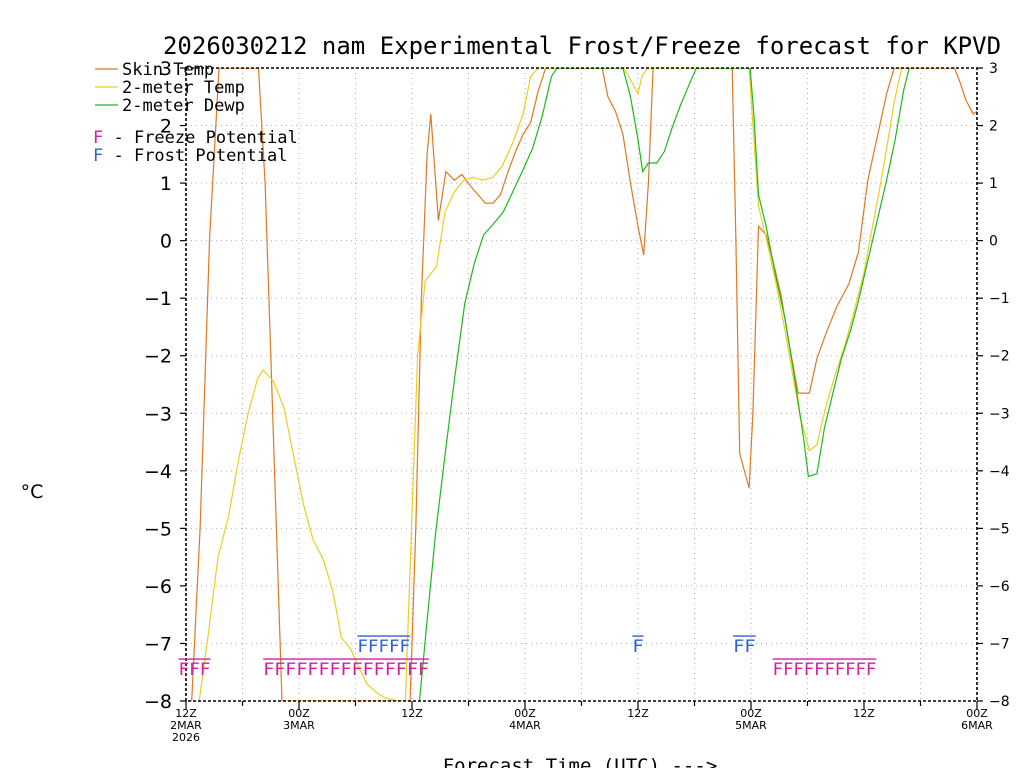 The width and height of the screenshot is (1024, 768). What do you see at coordinates (158, 299) in the screenshot?
I see `y-tick-label-left: −1` at bounding box center [158, 299].